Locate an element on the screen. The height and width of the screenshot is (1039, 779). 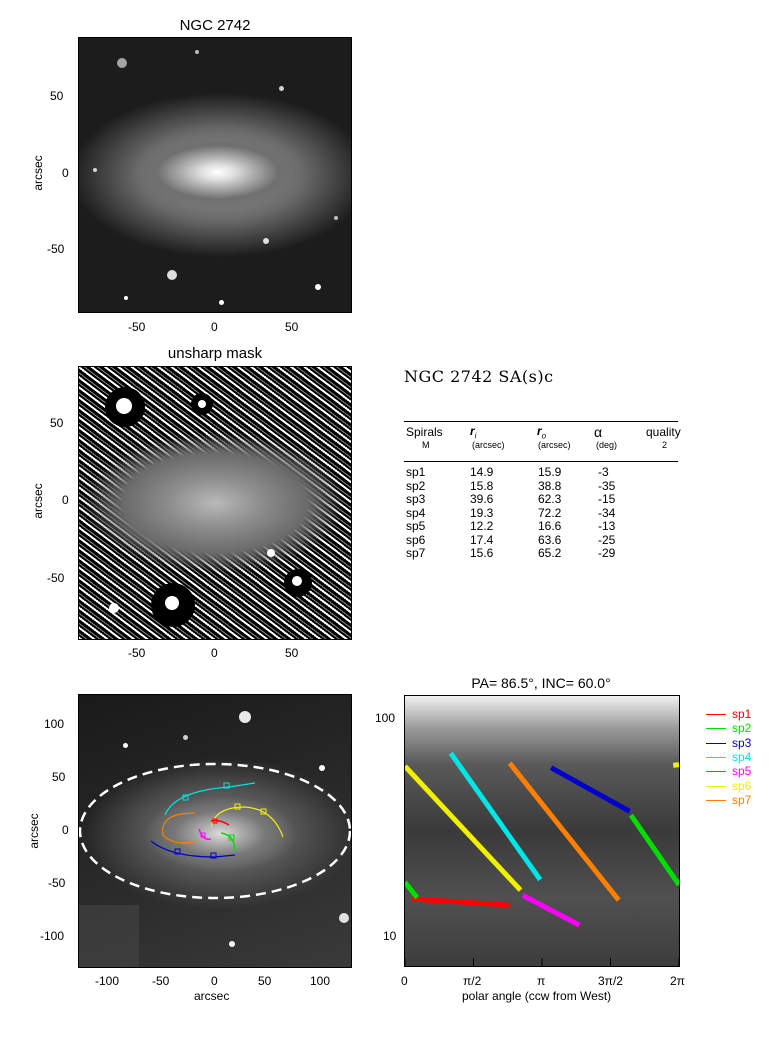
row-alpha: -3 is located at coordinates (603, 472).